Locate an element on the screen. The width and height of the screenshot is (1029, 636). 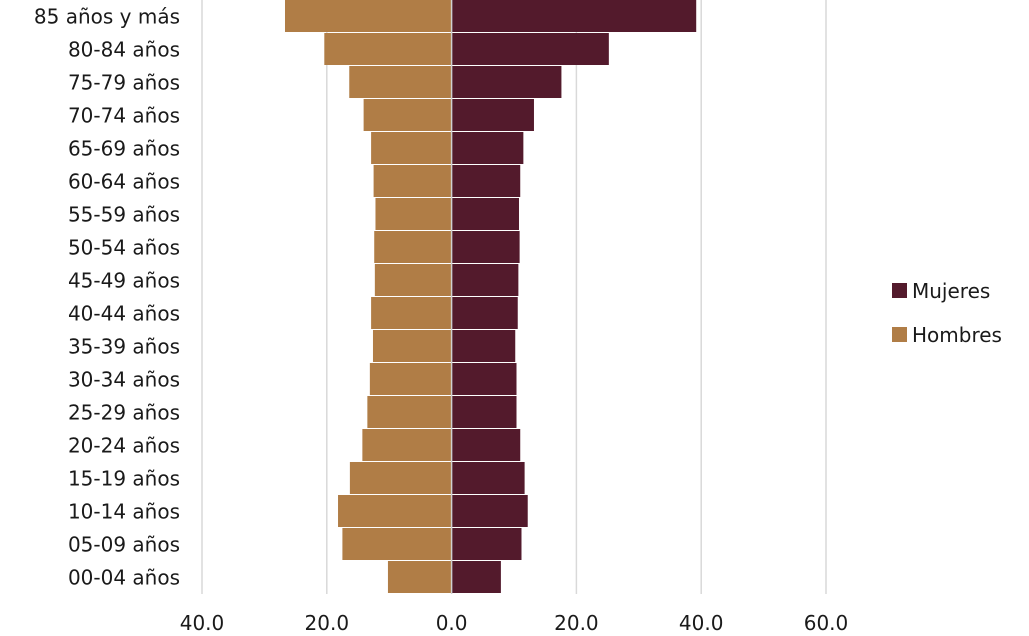
y-tick-label: 05-09 años is located at coordinates (124, 545).